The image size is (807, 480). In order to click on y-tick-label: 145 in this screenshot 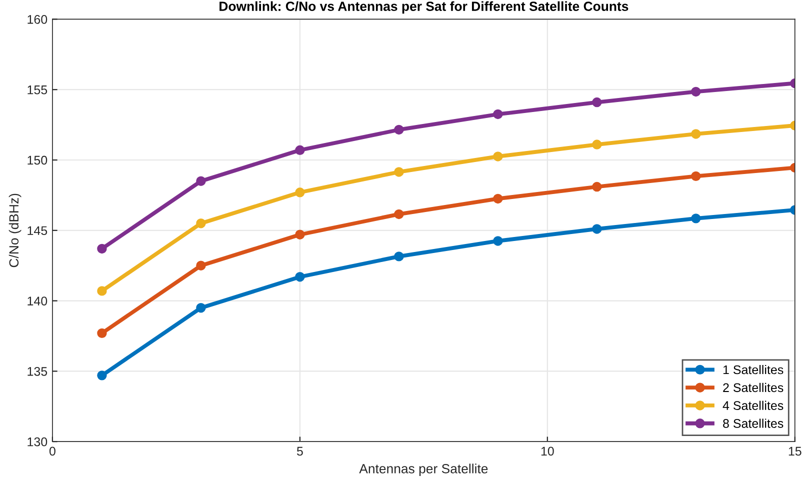, I will do `click(38, 231)`.